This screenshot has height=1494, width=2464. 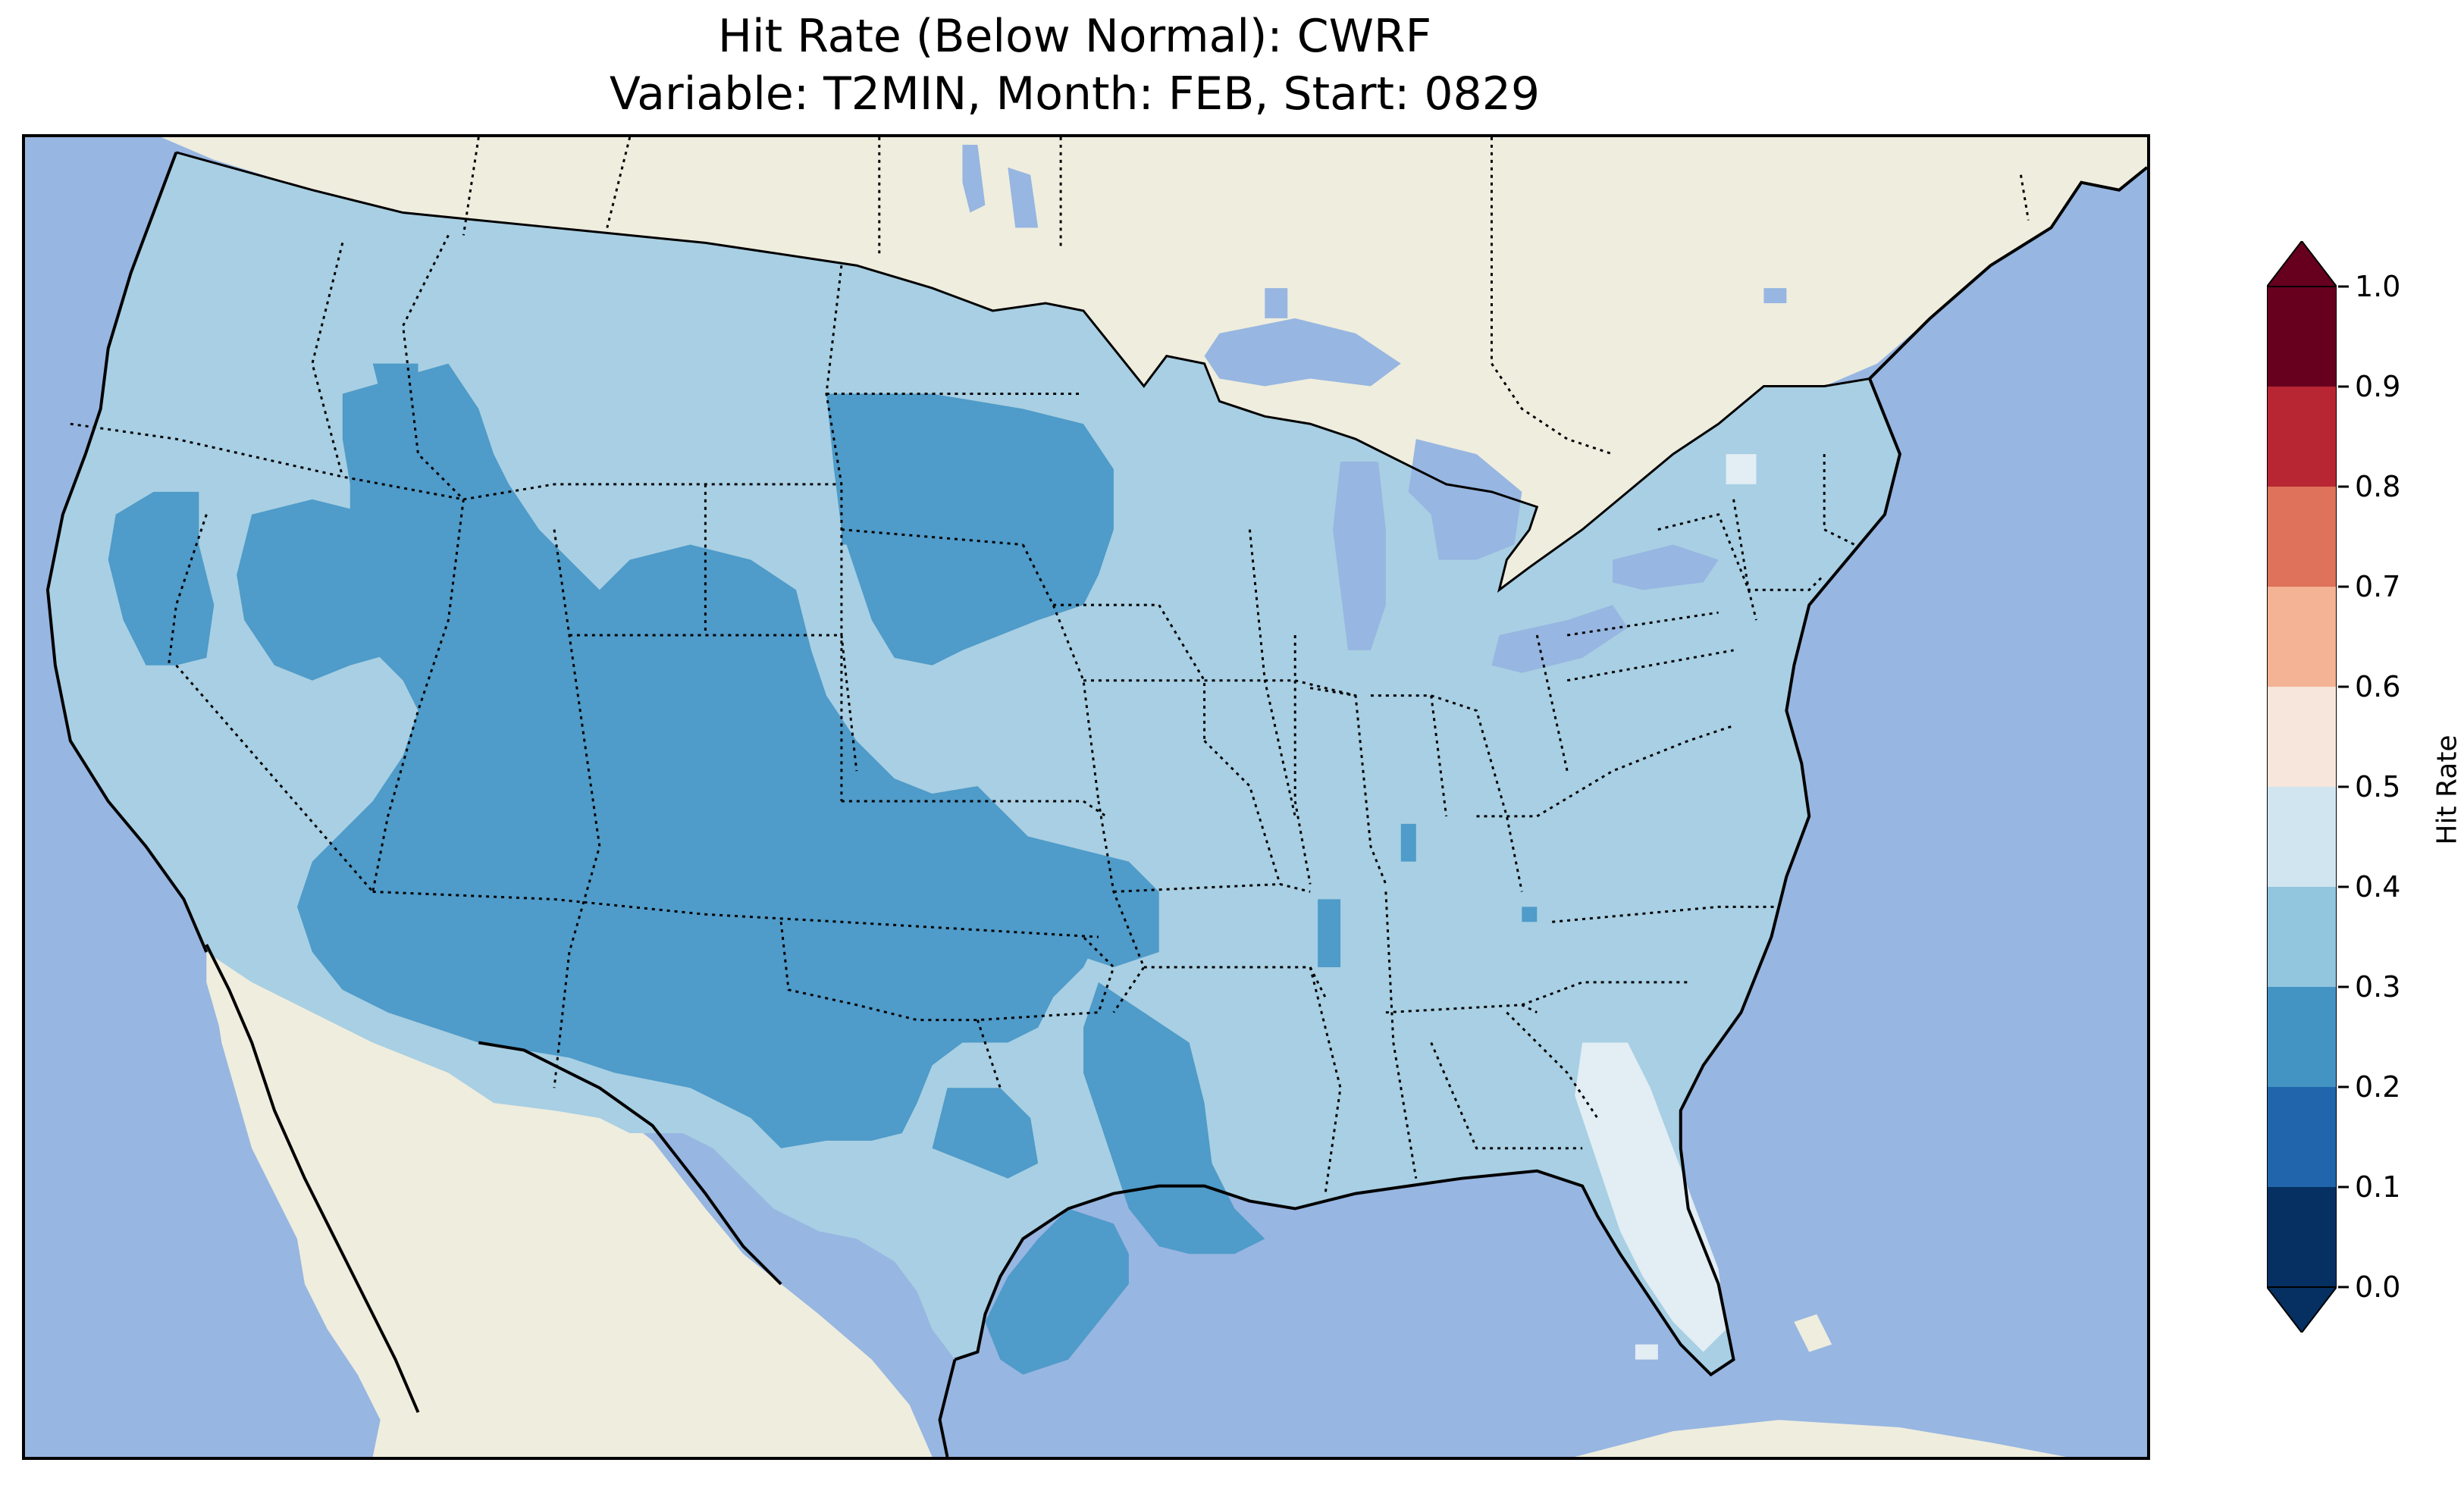 What do you see at coordinates (2378, 286) in the screenshot?
I see `colorbar-tick-label: 1.0` at bounding box center [2378, 286].